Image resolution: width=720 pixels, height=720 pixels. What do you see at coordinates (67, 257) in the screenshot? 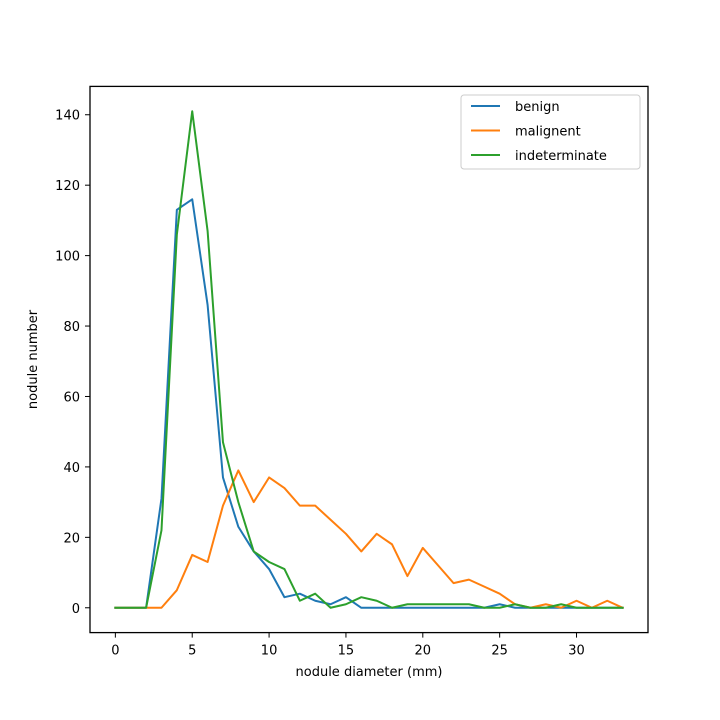
I see `y-tick-label: 100` at bounding box center [67, 257].